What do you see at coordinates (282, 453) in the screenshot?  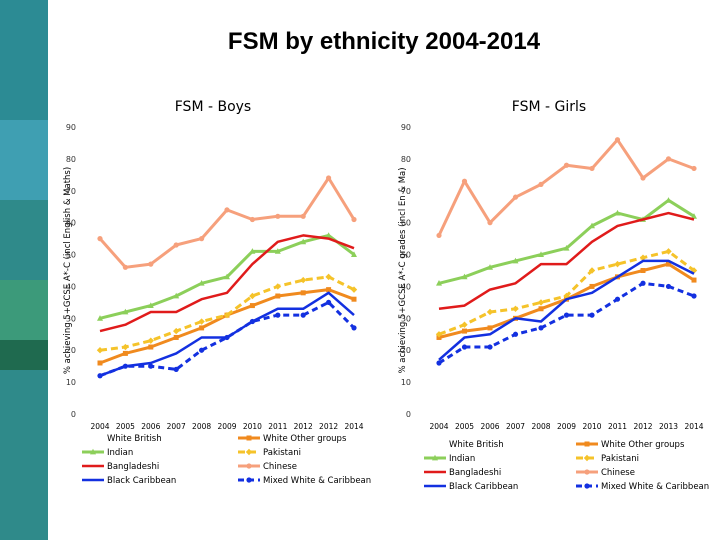 I see `legend-label: Pakistani` at bounding box center [282, 453].